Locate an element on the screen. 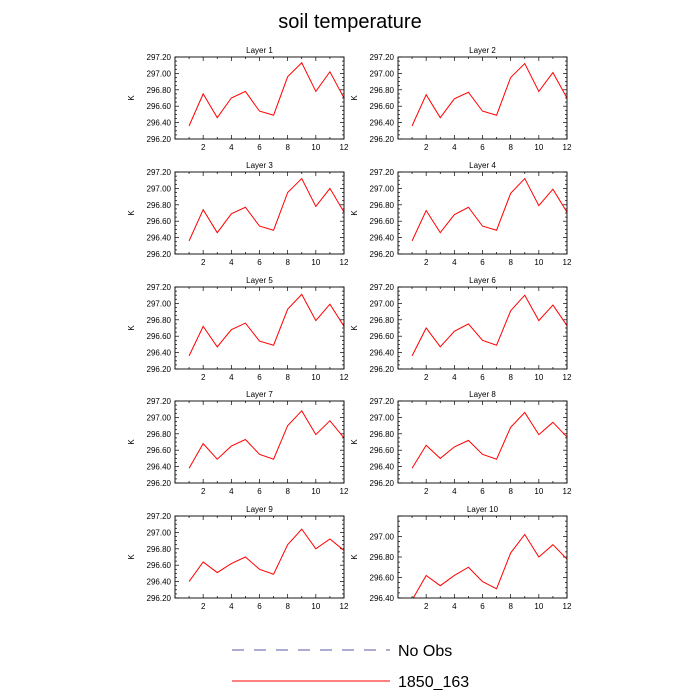  panel-title: Layer 4 is located at coordinates (482, 165).